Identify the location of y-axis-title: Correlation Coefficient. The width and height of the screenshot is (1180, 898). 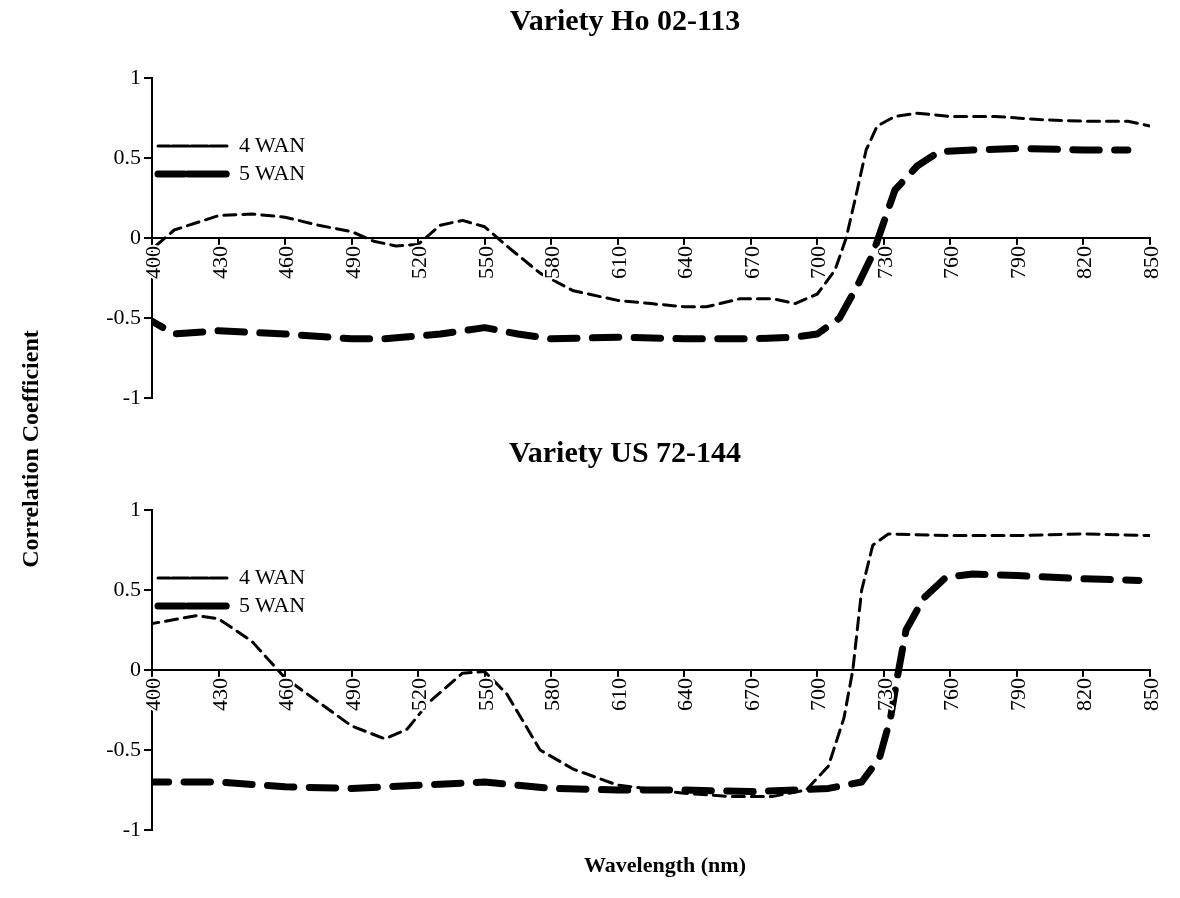
(30, 449).